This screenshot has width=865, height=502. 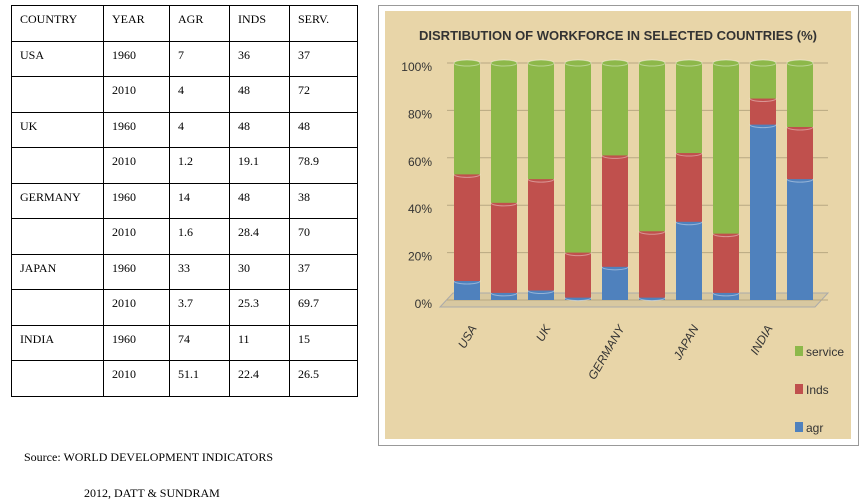 I want to click on cell: INDS, so click(x=259, y=23).